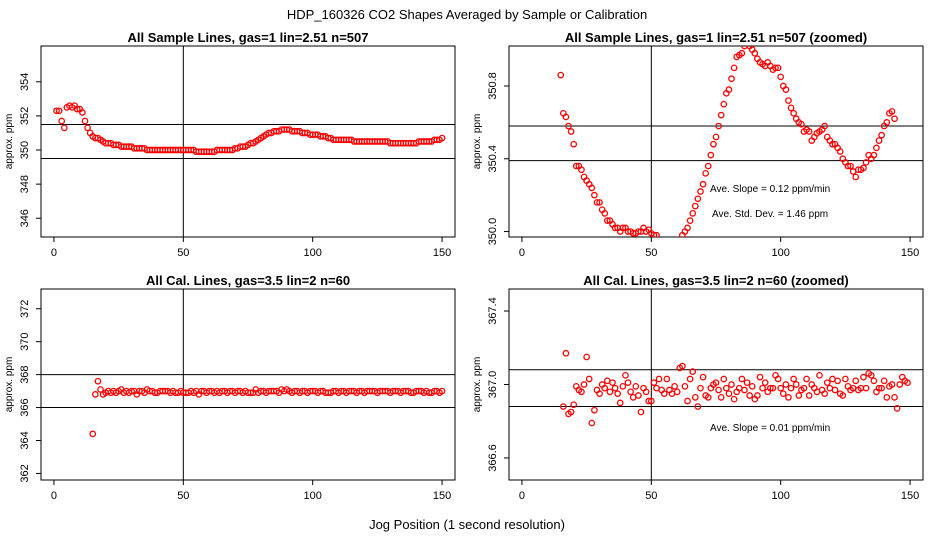  What do you see at coordinates (493, 86) in the screenshot?
I see `y-tick-label: 350.8` at bounding box center [493, 86].